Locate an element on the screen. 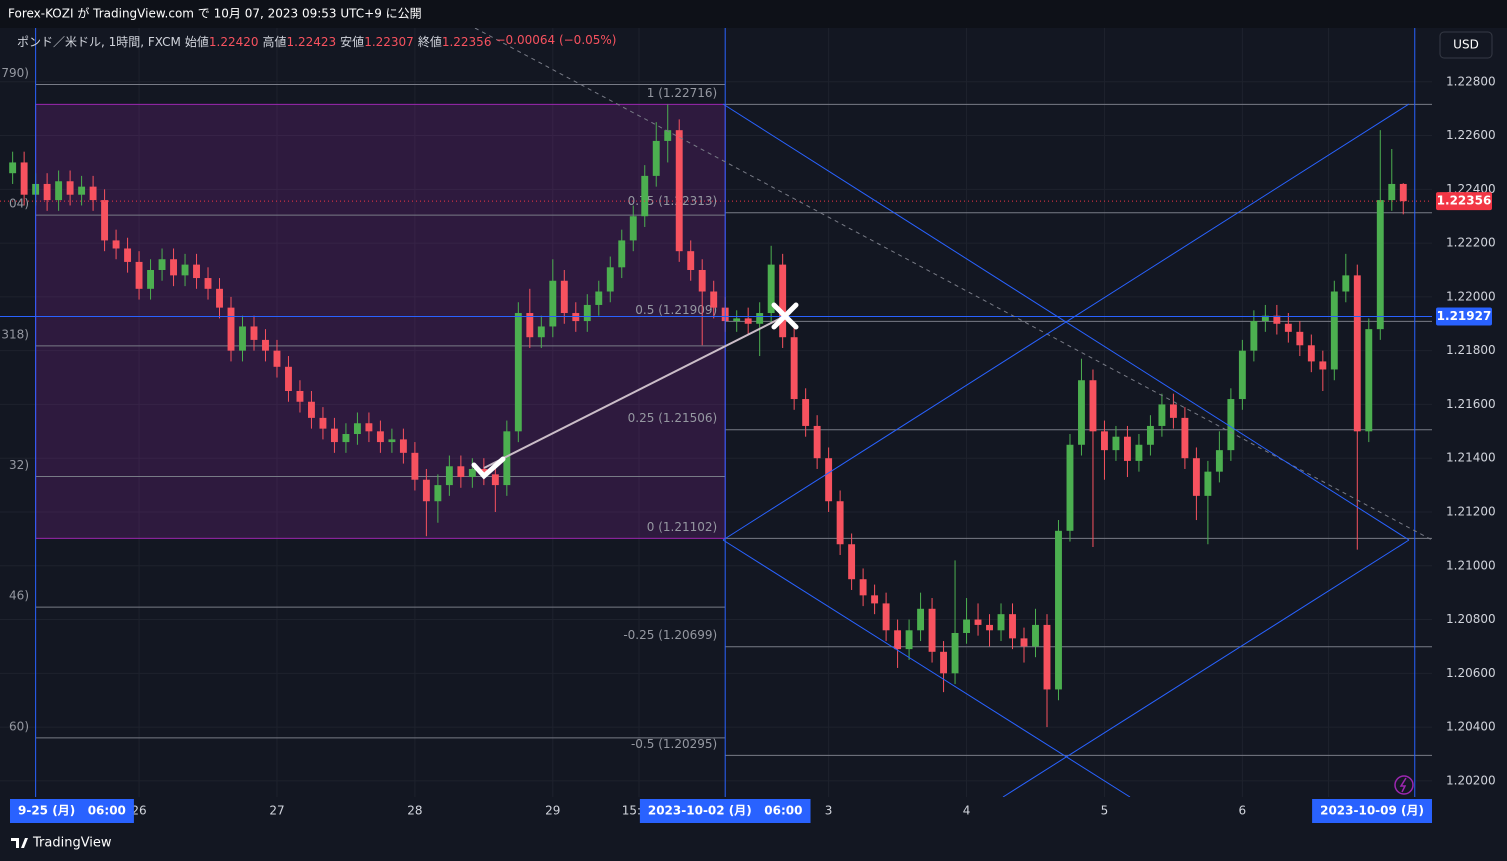 The height and width of the screenshot is (861, 1507). ohlc-label: 始値 is located at coordinates (196, 42).